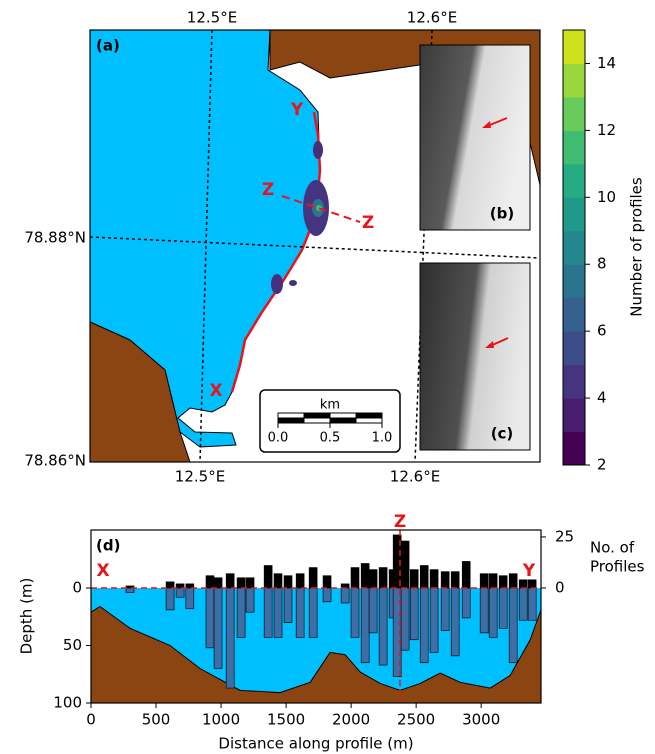  I want to click on map-annotation: Z, so click(368, 223).